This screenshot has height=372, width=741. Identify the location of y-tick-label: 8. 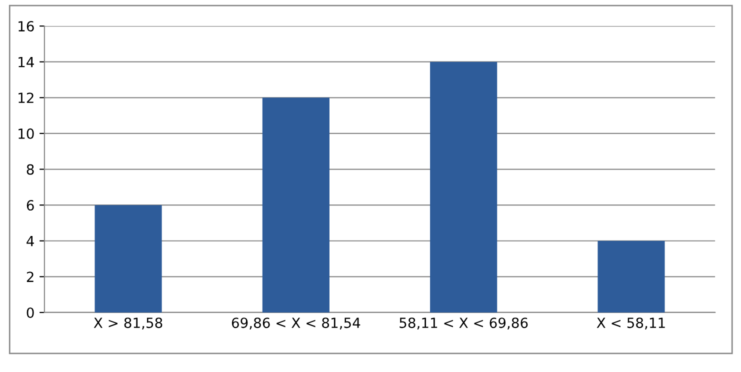
(30, 169).